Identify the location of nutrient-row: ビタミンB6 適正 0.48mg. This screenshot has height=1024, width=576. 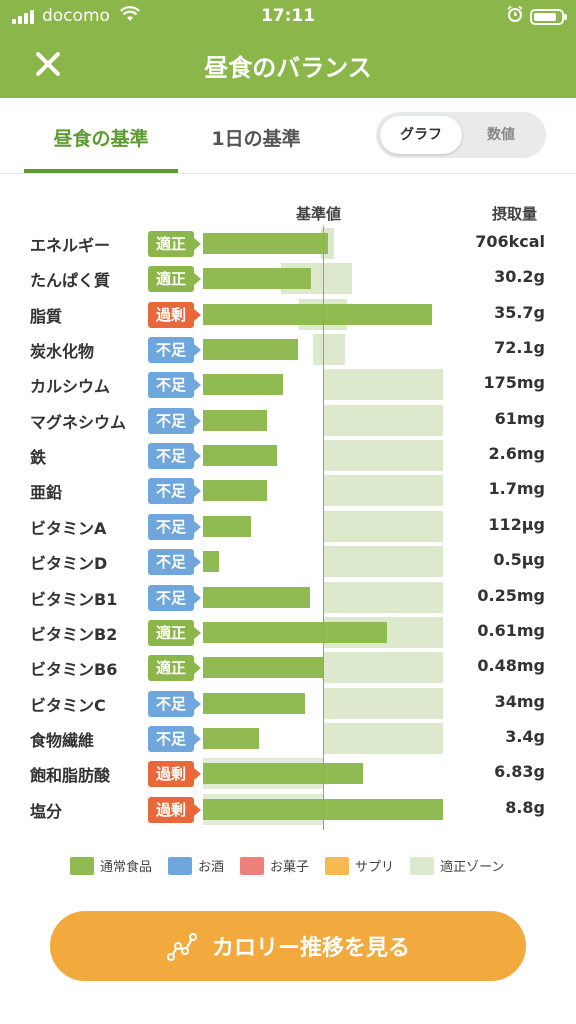
(288, 667).